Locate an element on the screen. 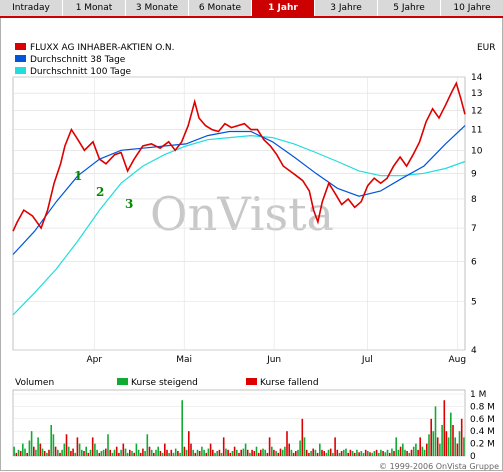  x-tick-label: Apr is located at coordinates (94, 360).